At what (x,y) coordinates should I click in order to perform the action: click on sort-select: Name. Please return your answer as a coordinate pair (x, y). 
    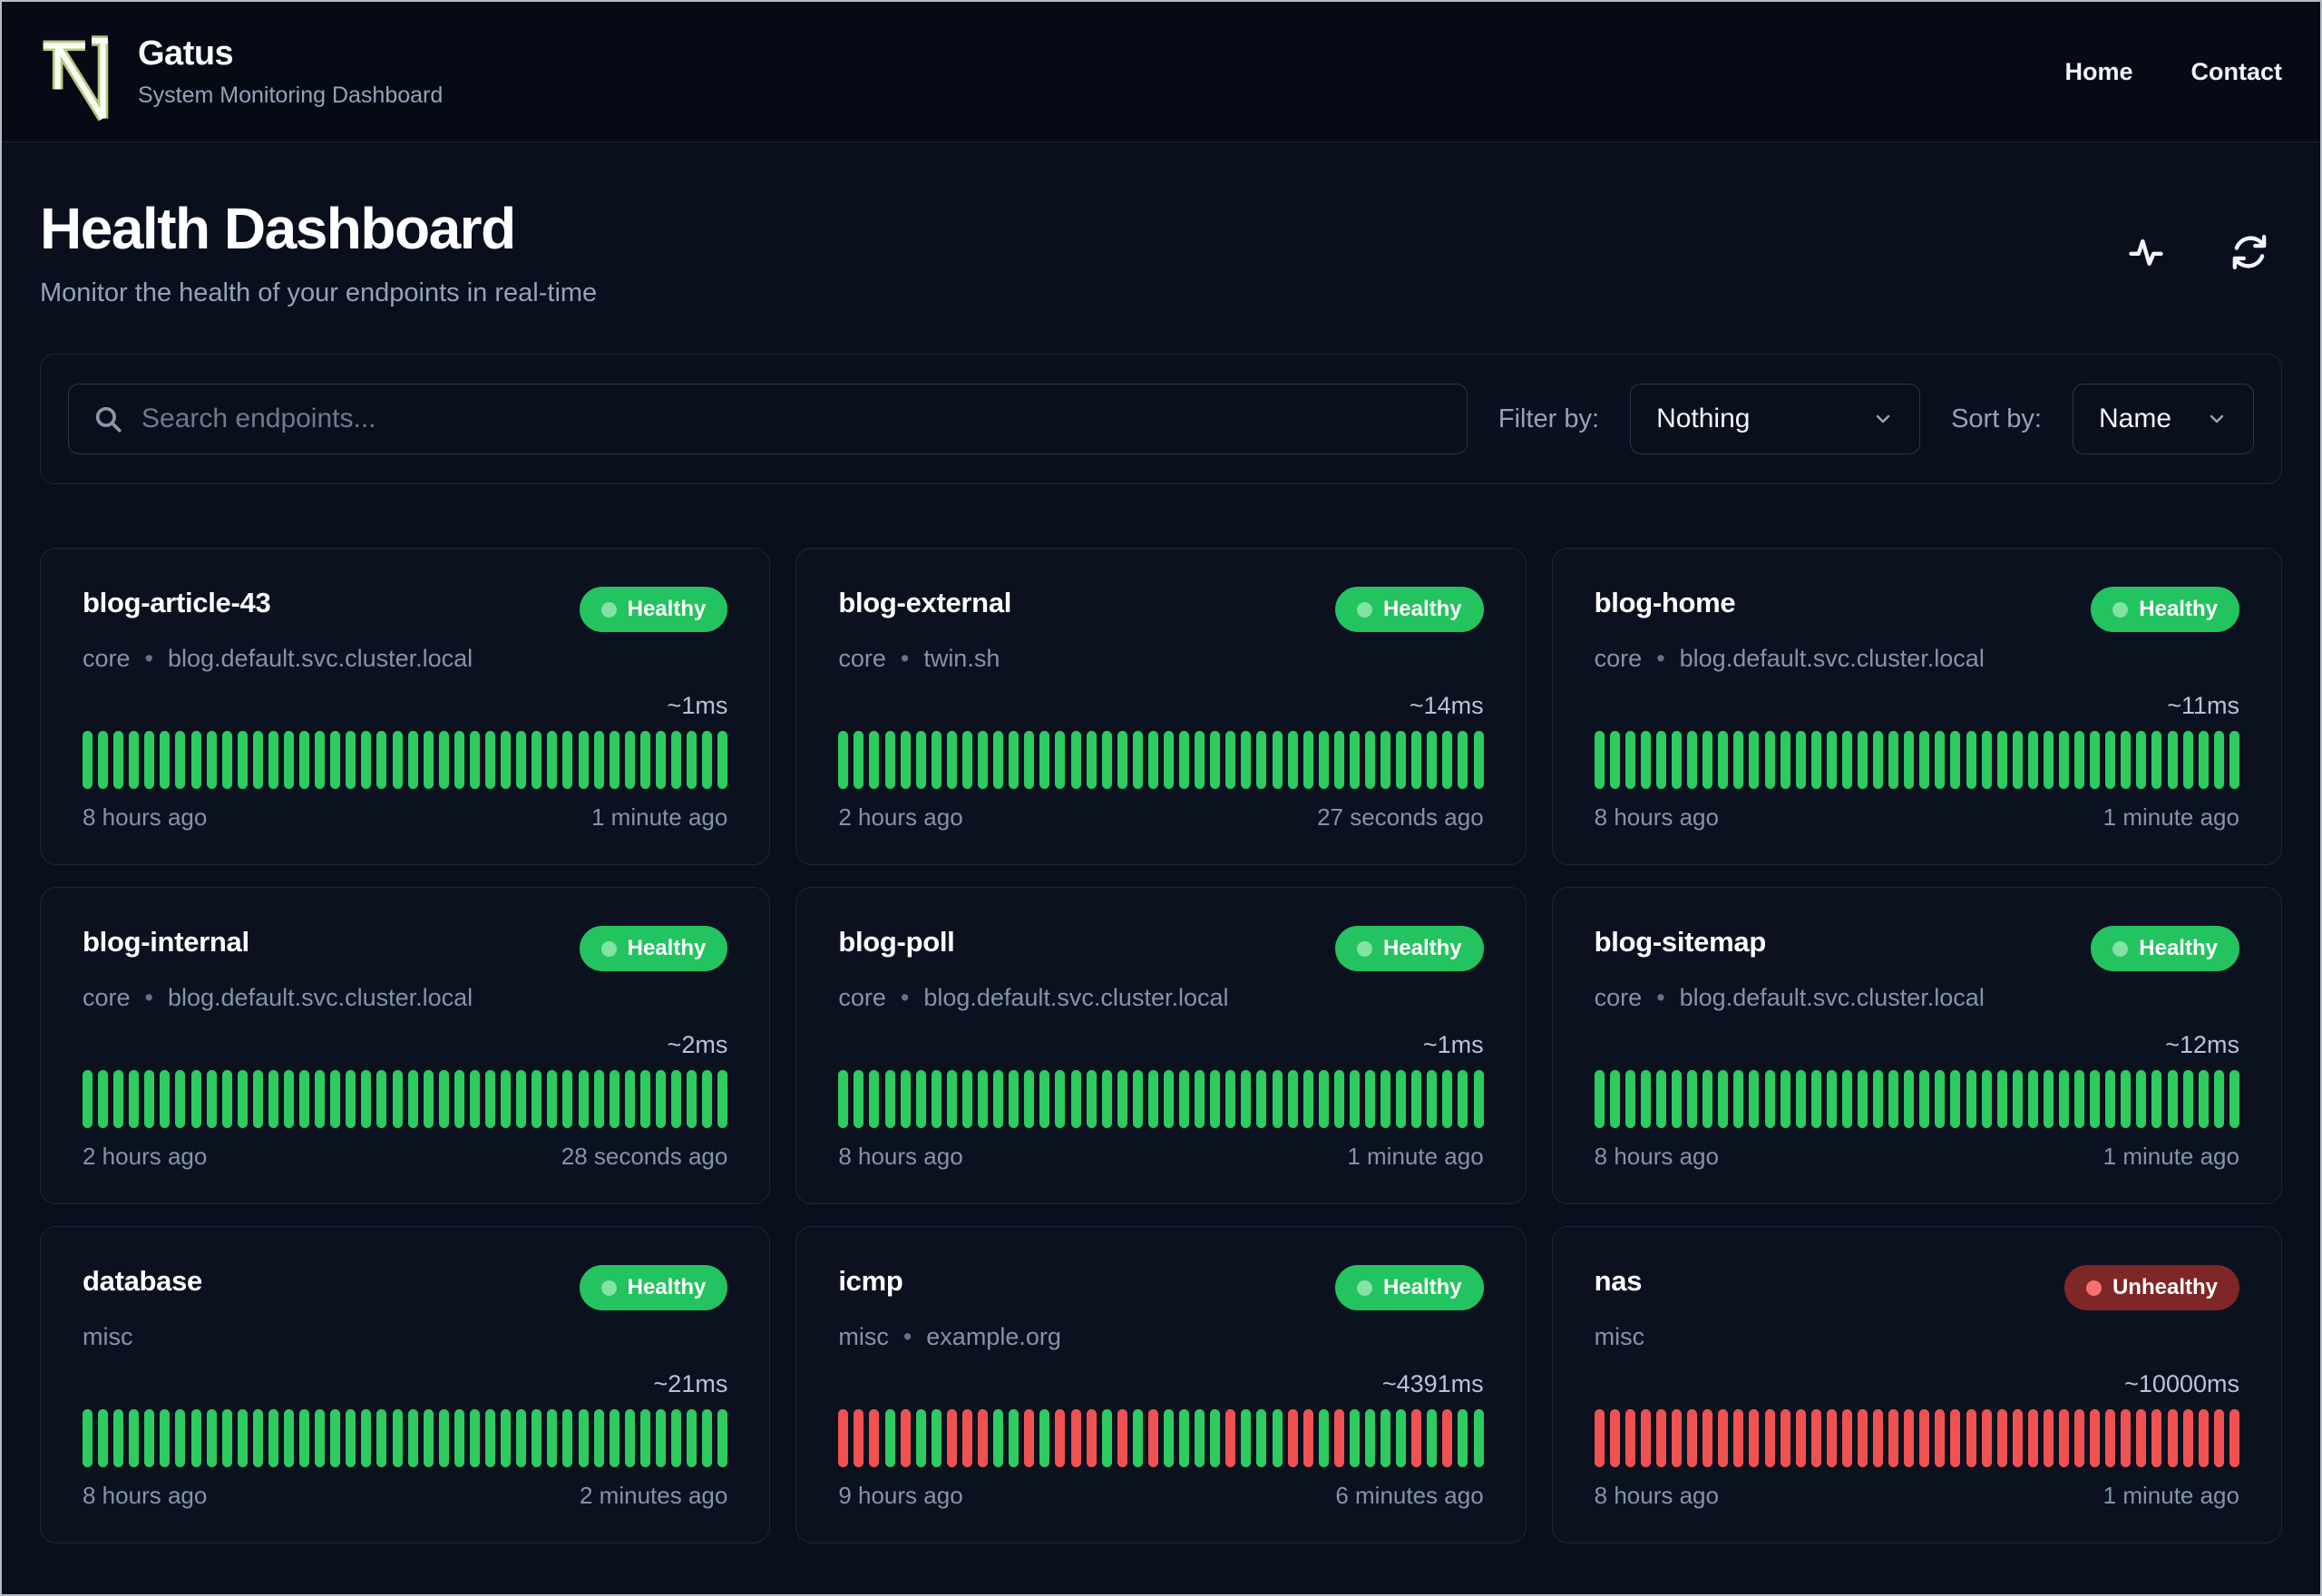
    Looking at the image, I should click on (2163, 419).